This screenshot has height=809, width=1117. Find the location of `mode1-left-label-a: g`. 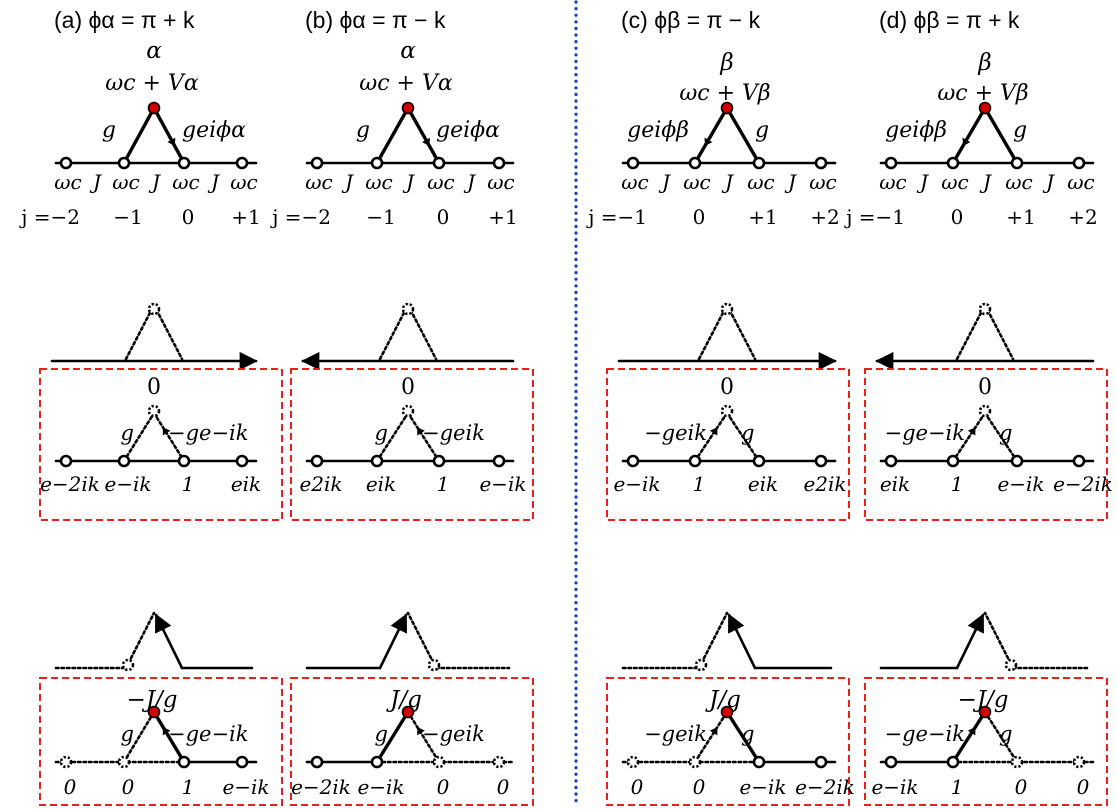

mode1-left-label-a: g is located at coordinates (127, 433).